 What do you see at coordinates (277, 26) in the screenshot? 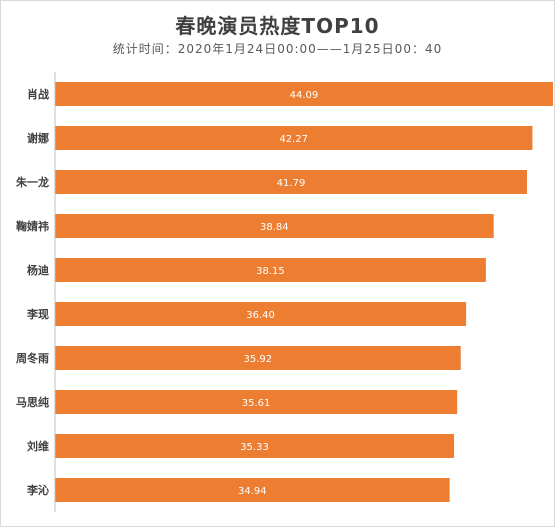
I see `chart-title: 春晚演员热度TOP10` at bounding box center [277, 26].